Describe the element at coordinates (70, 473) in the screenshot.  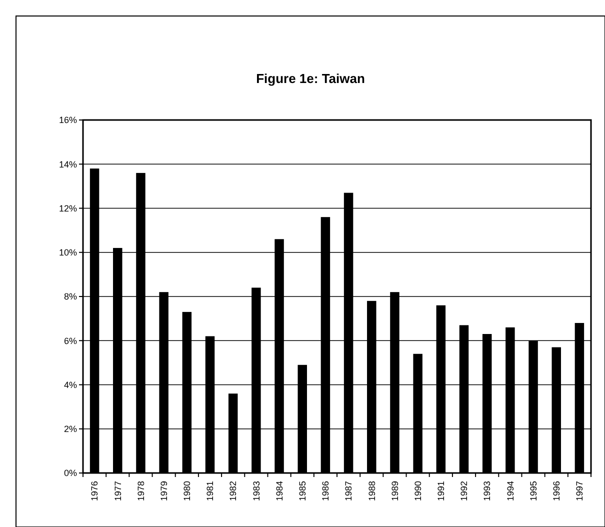
I see `y-tick-label: 0%` at that location.